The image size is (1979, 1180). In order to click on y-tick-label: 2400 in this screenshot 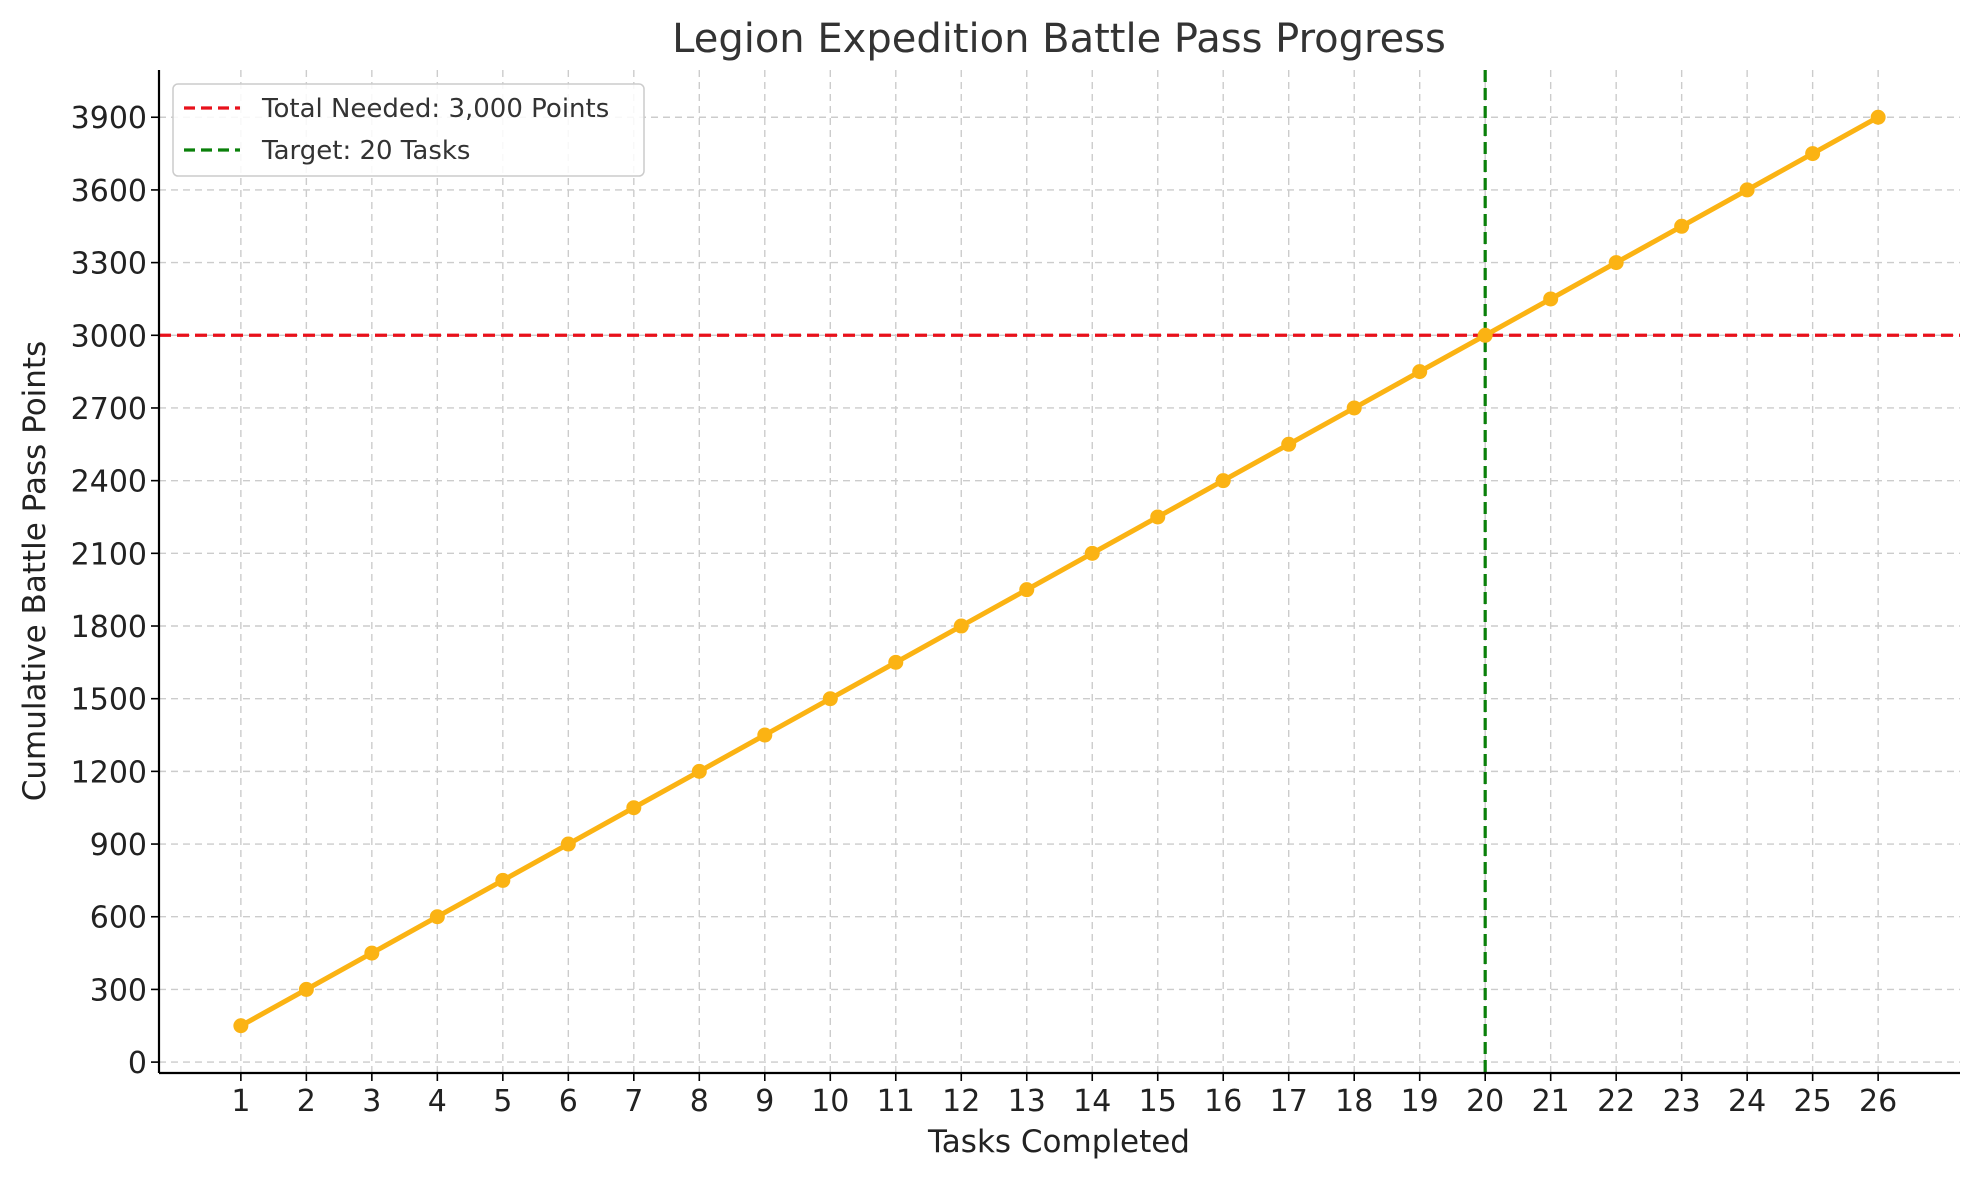, I will do `click(109, 482)`.